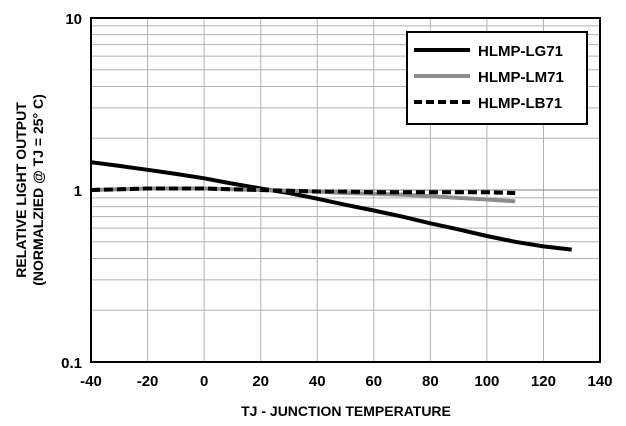 The height and width of the screenshot is (426, 626). I want to click on y-tick-labels: 0.1 1 10, so click(71, 191).